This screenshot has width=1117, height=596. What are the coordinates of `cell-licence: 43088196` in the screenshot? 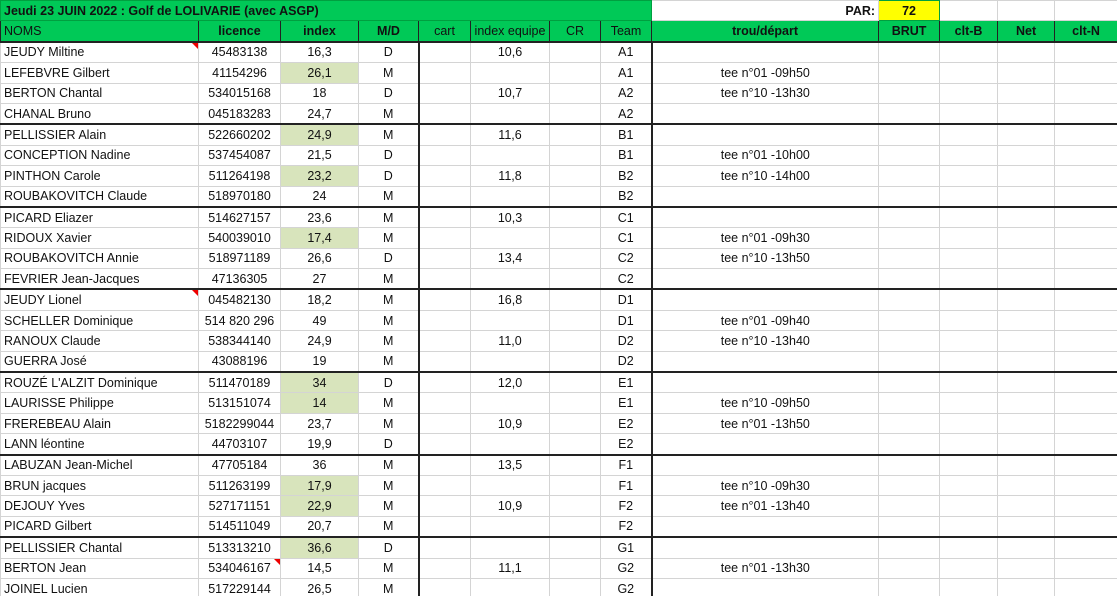 It's located at (239, 361).